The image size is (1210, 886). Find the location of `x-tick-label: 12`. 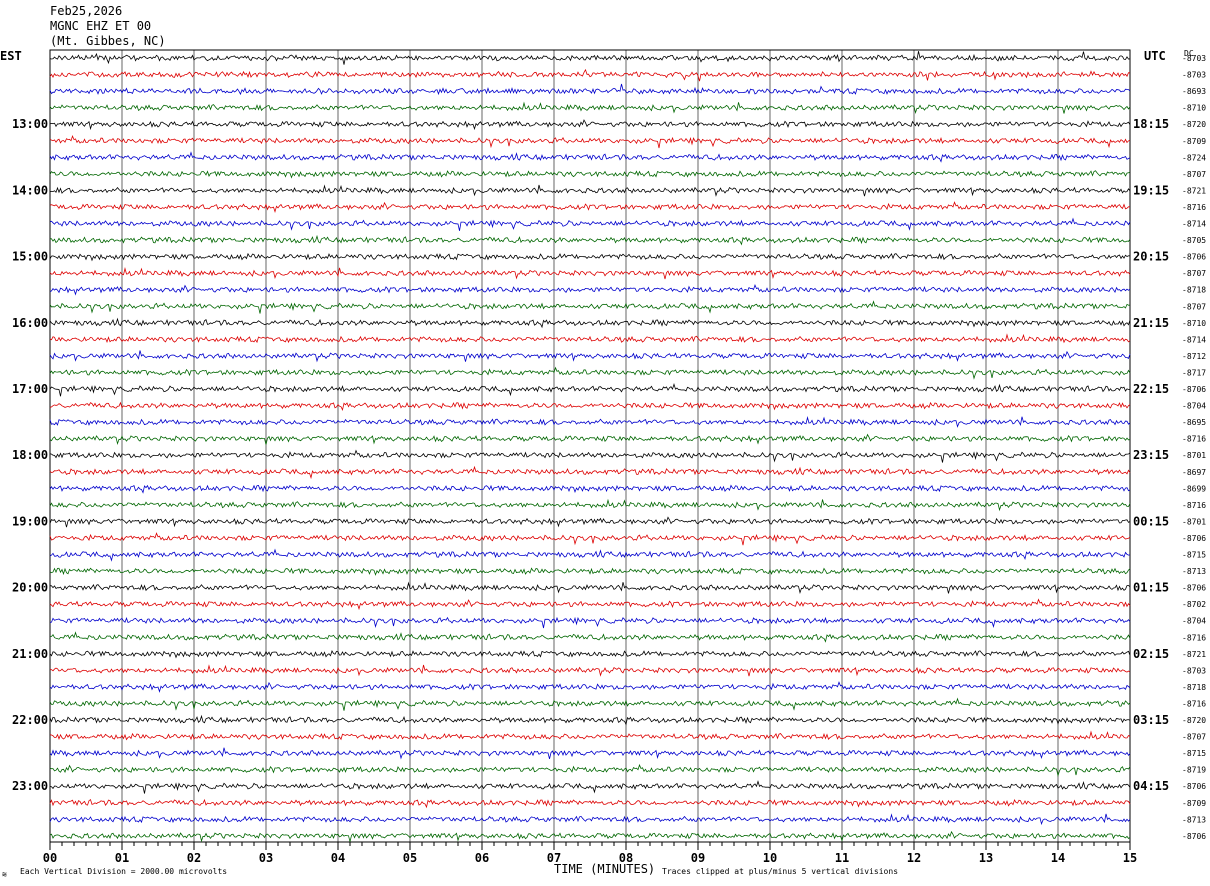

x-tick-label: 12 is located at coordinates (914, 858).